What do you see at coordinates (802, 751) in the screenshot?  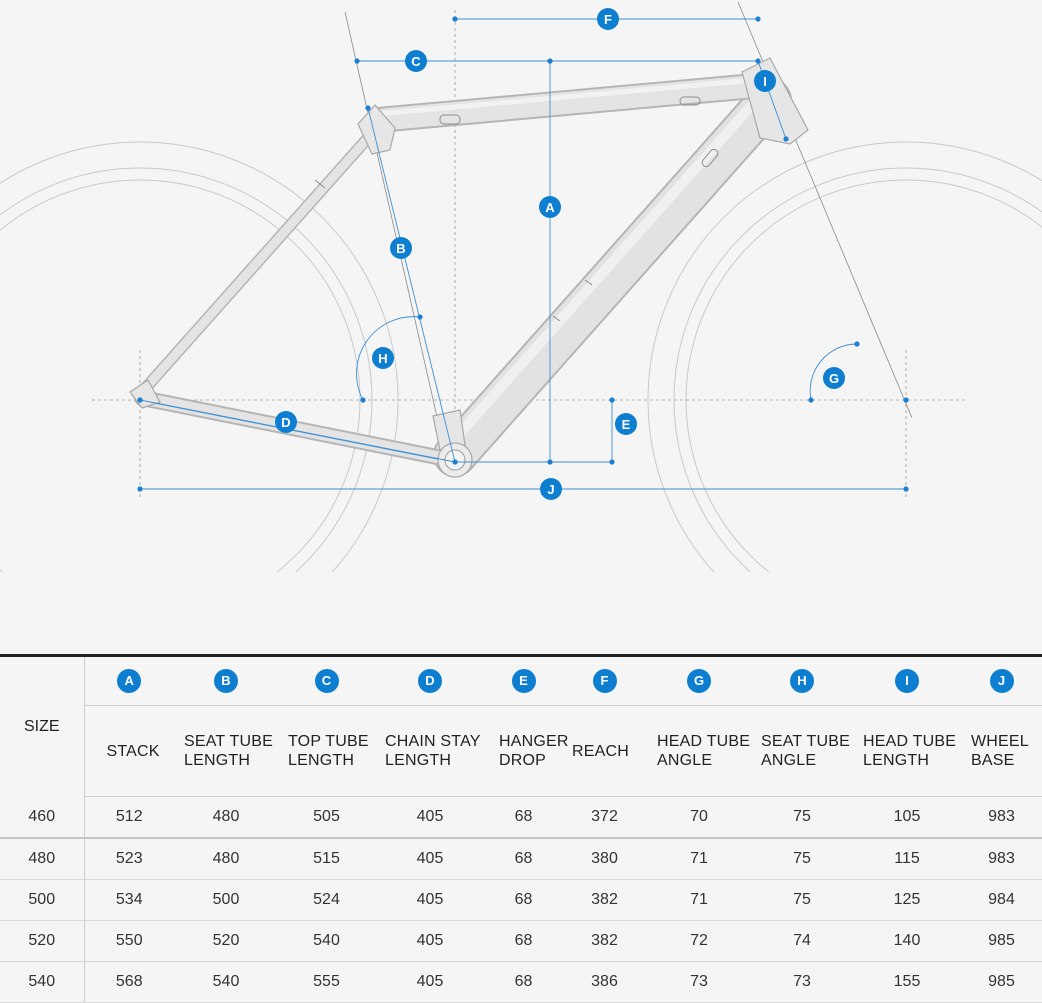 I see `column-header-seat-tube-angle: SEAT TUBE ANGLE` at bounding box center [802, 751].